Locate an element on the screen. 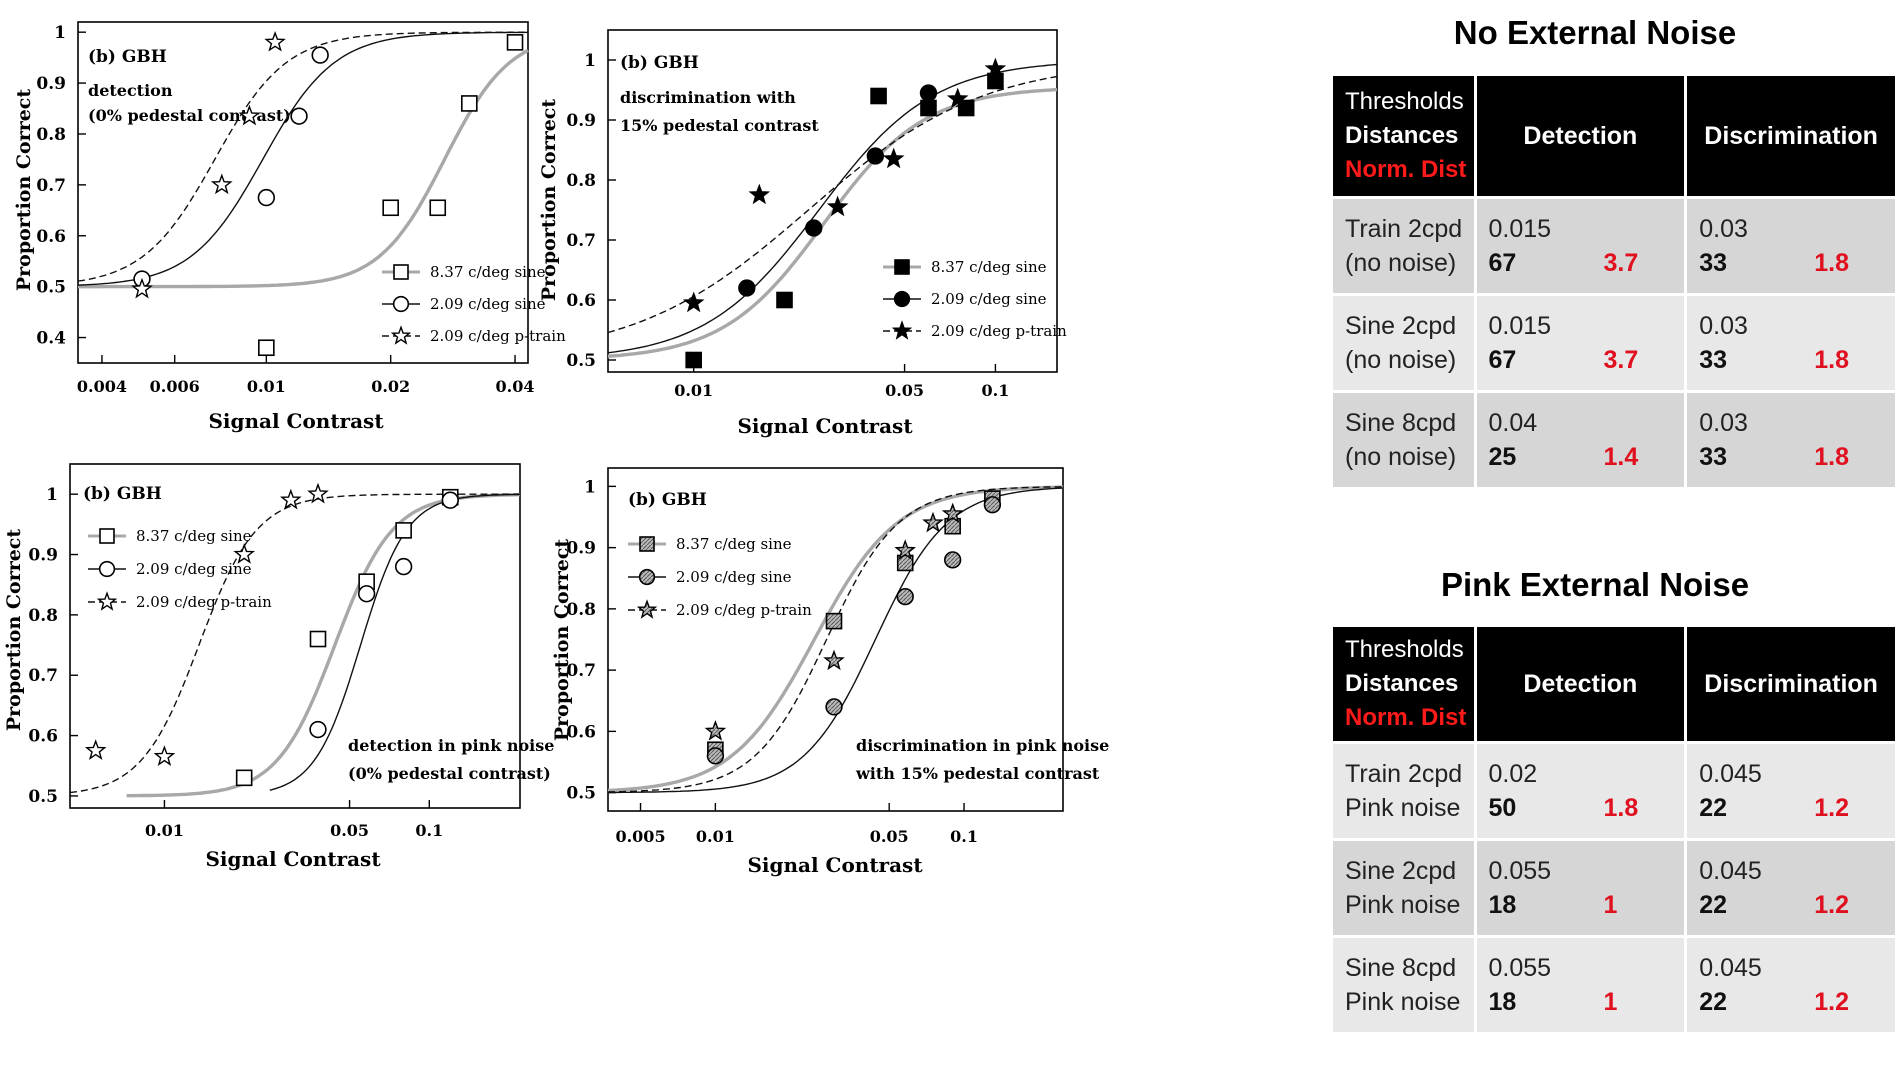  threshold-value: 0.04 is located at coordinates (1513, 423).